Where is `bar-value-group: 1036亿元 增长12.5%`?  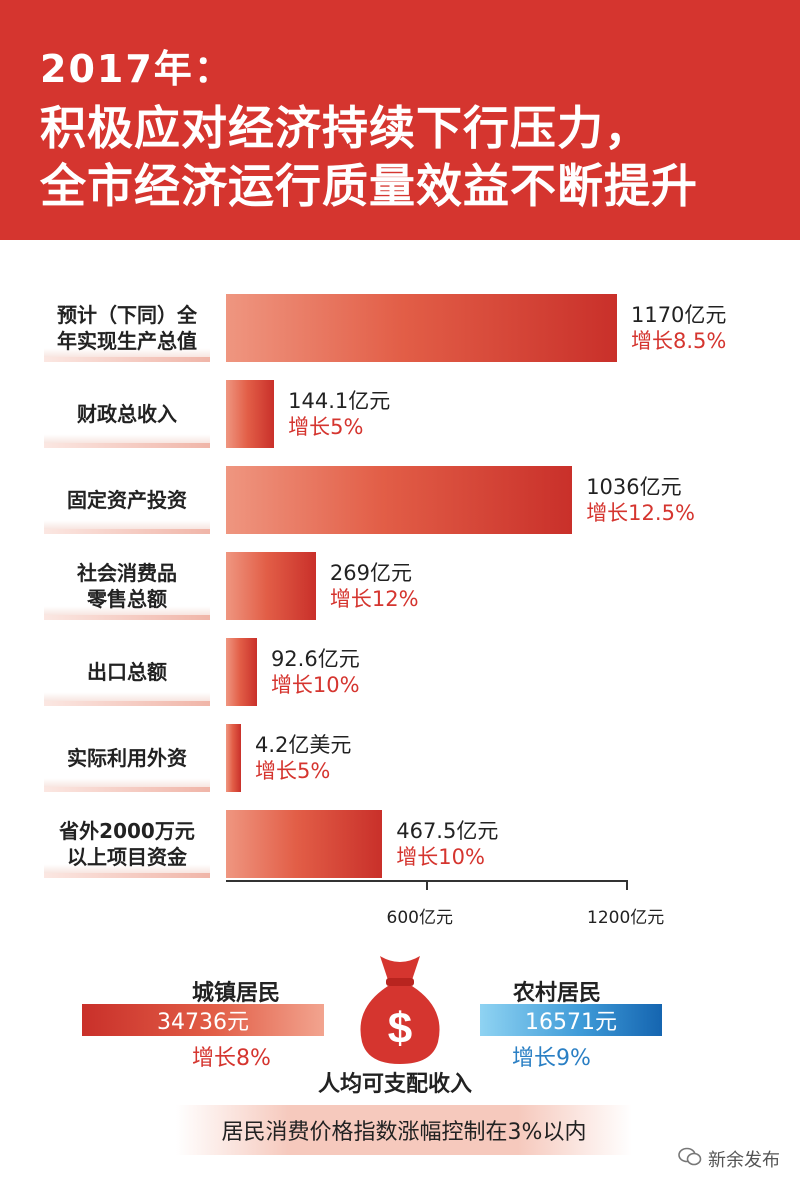
bar-value-group: 1036亿元 增长12.5% is located at coordinates (640, 500).